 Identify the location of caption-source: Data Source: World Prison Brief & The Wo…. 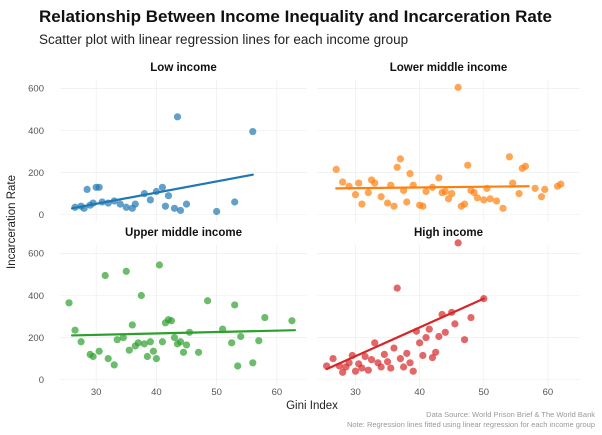
(510, 414).